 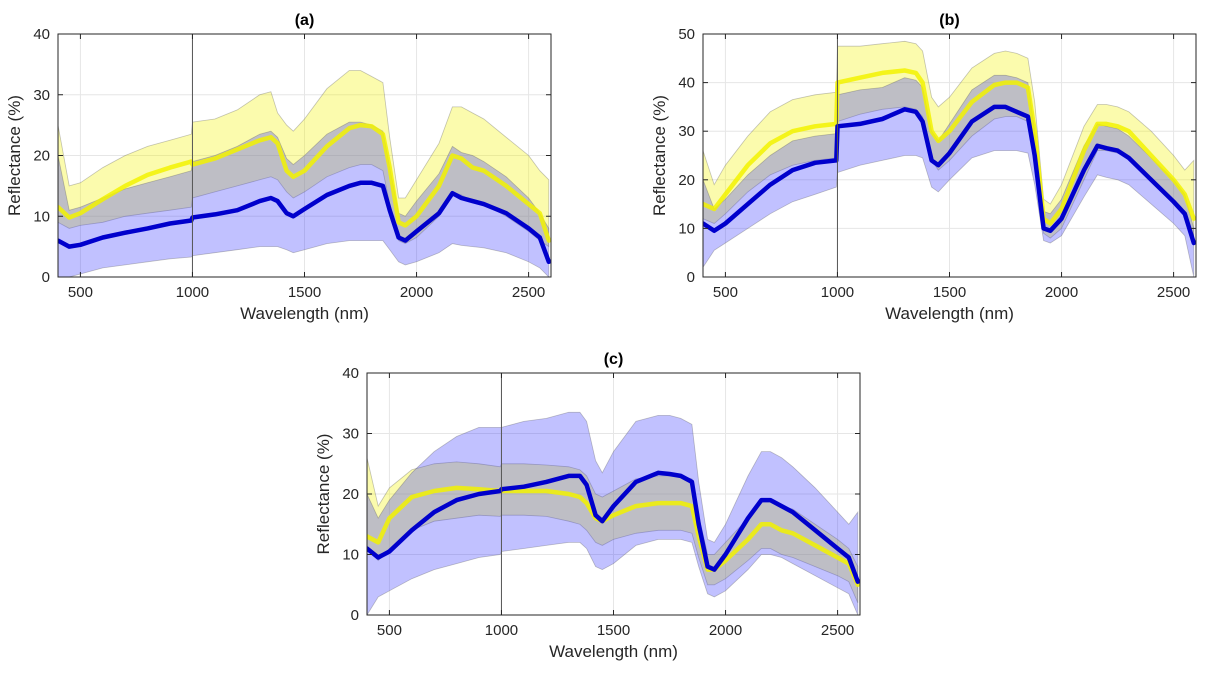 I want to click on panel-title: (b), so click(x=949, y=20).